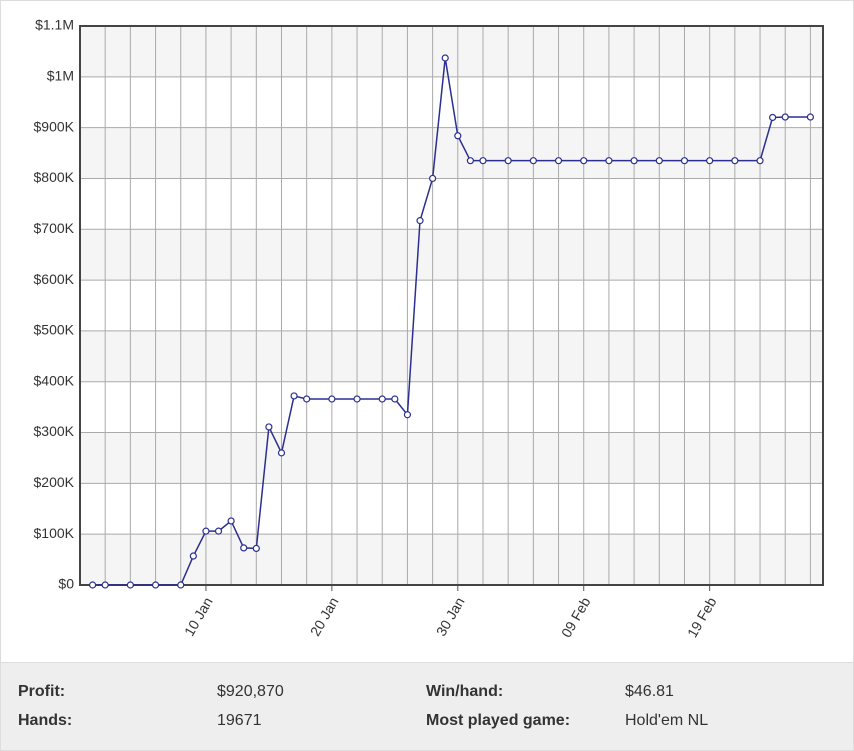 The height and width of the screenshot is (751, 854). What do you see at coordinates (54, 228) in the screenshot?
I see `y-tick-label: $700K` at bounding box center [54, 228].